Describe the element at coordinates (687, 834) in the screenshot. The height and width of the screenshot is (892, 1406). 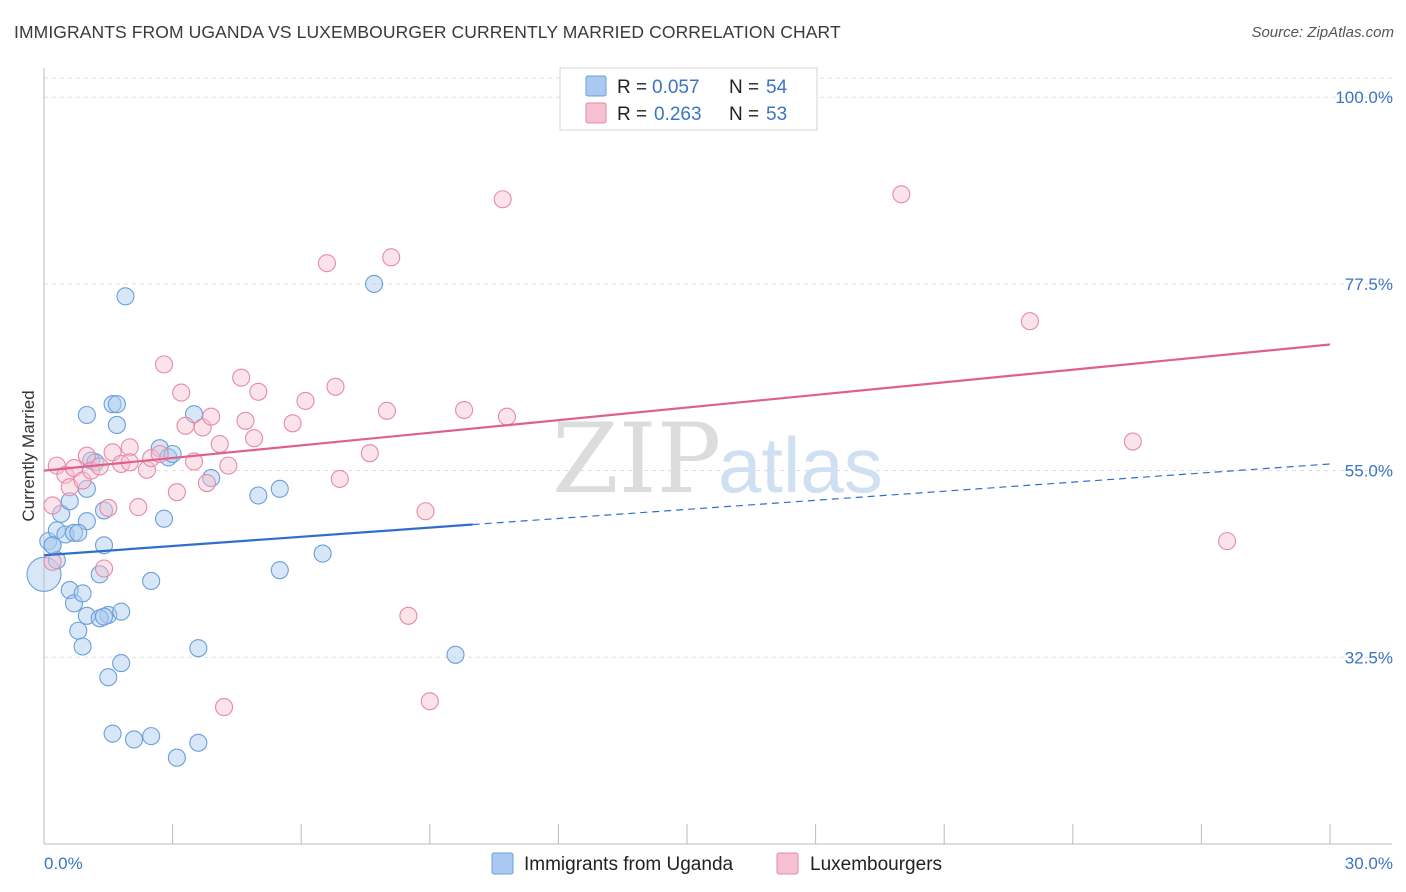
I see `x-tick-marks` at that location.